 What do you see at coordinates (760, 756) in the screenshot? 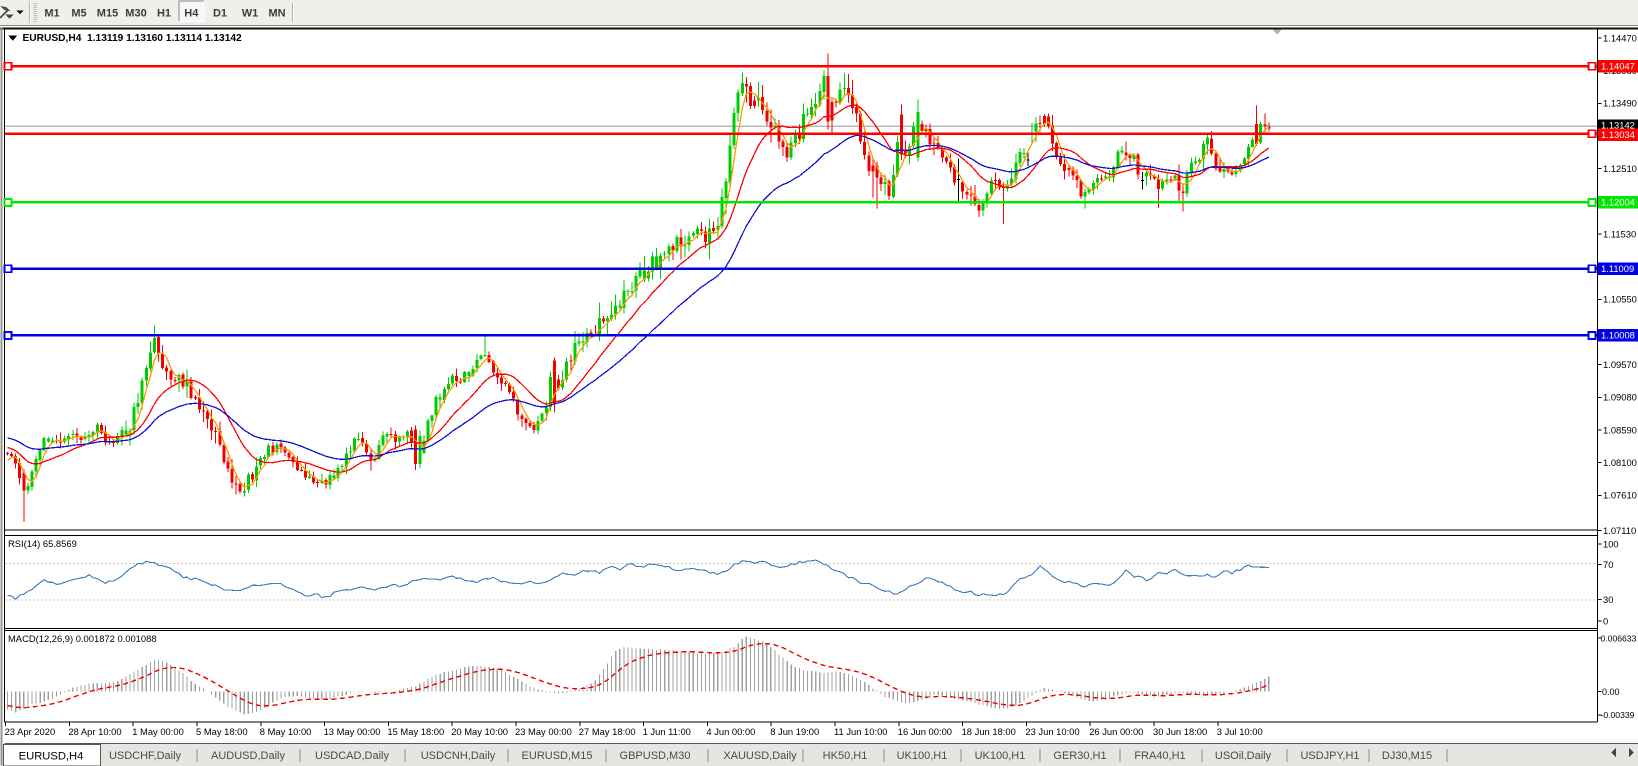
I see `svg-text: XAUUSD,Daily` at bounding box center [760, 756].